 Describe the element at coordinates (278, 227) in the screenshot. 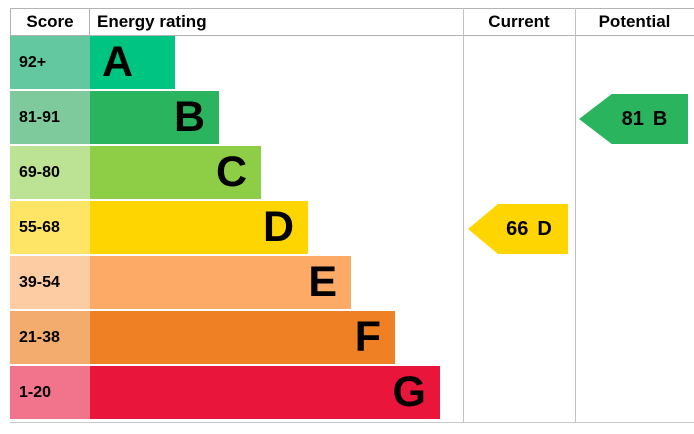

I see `rating-letter-d: D` at that location.